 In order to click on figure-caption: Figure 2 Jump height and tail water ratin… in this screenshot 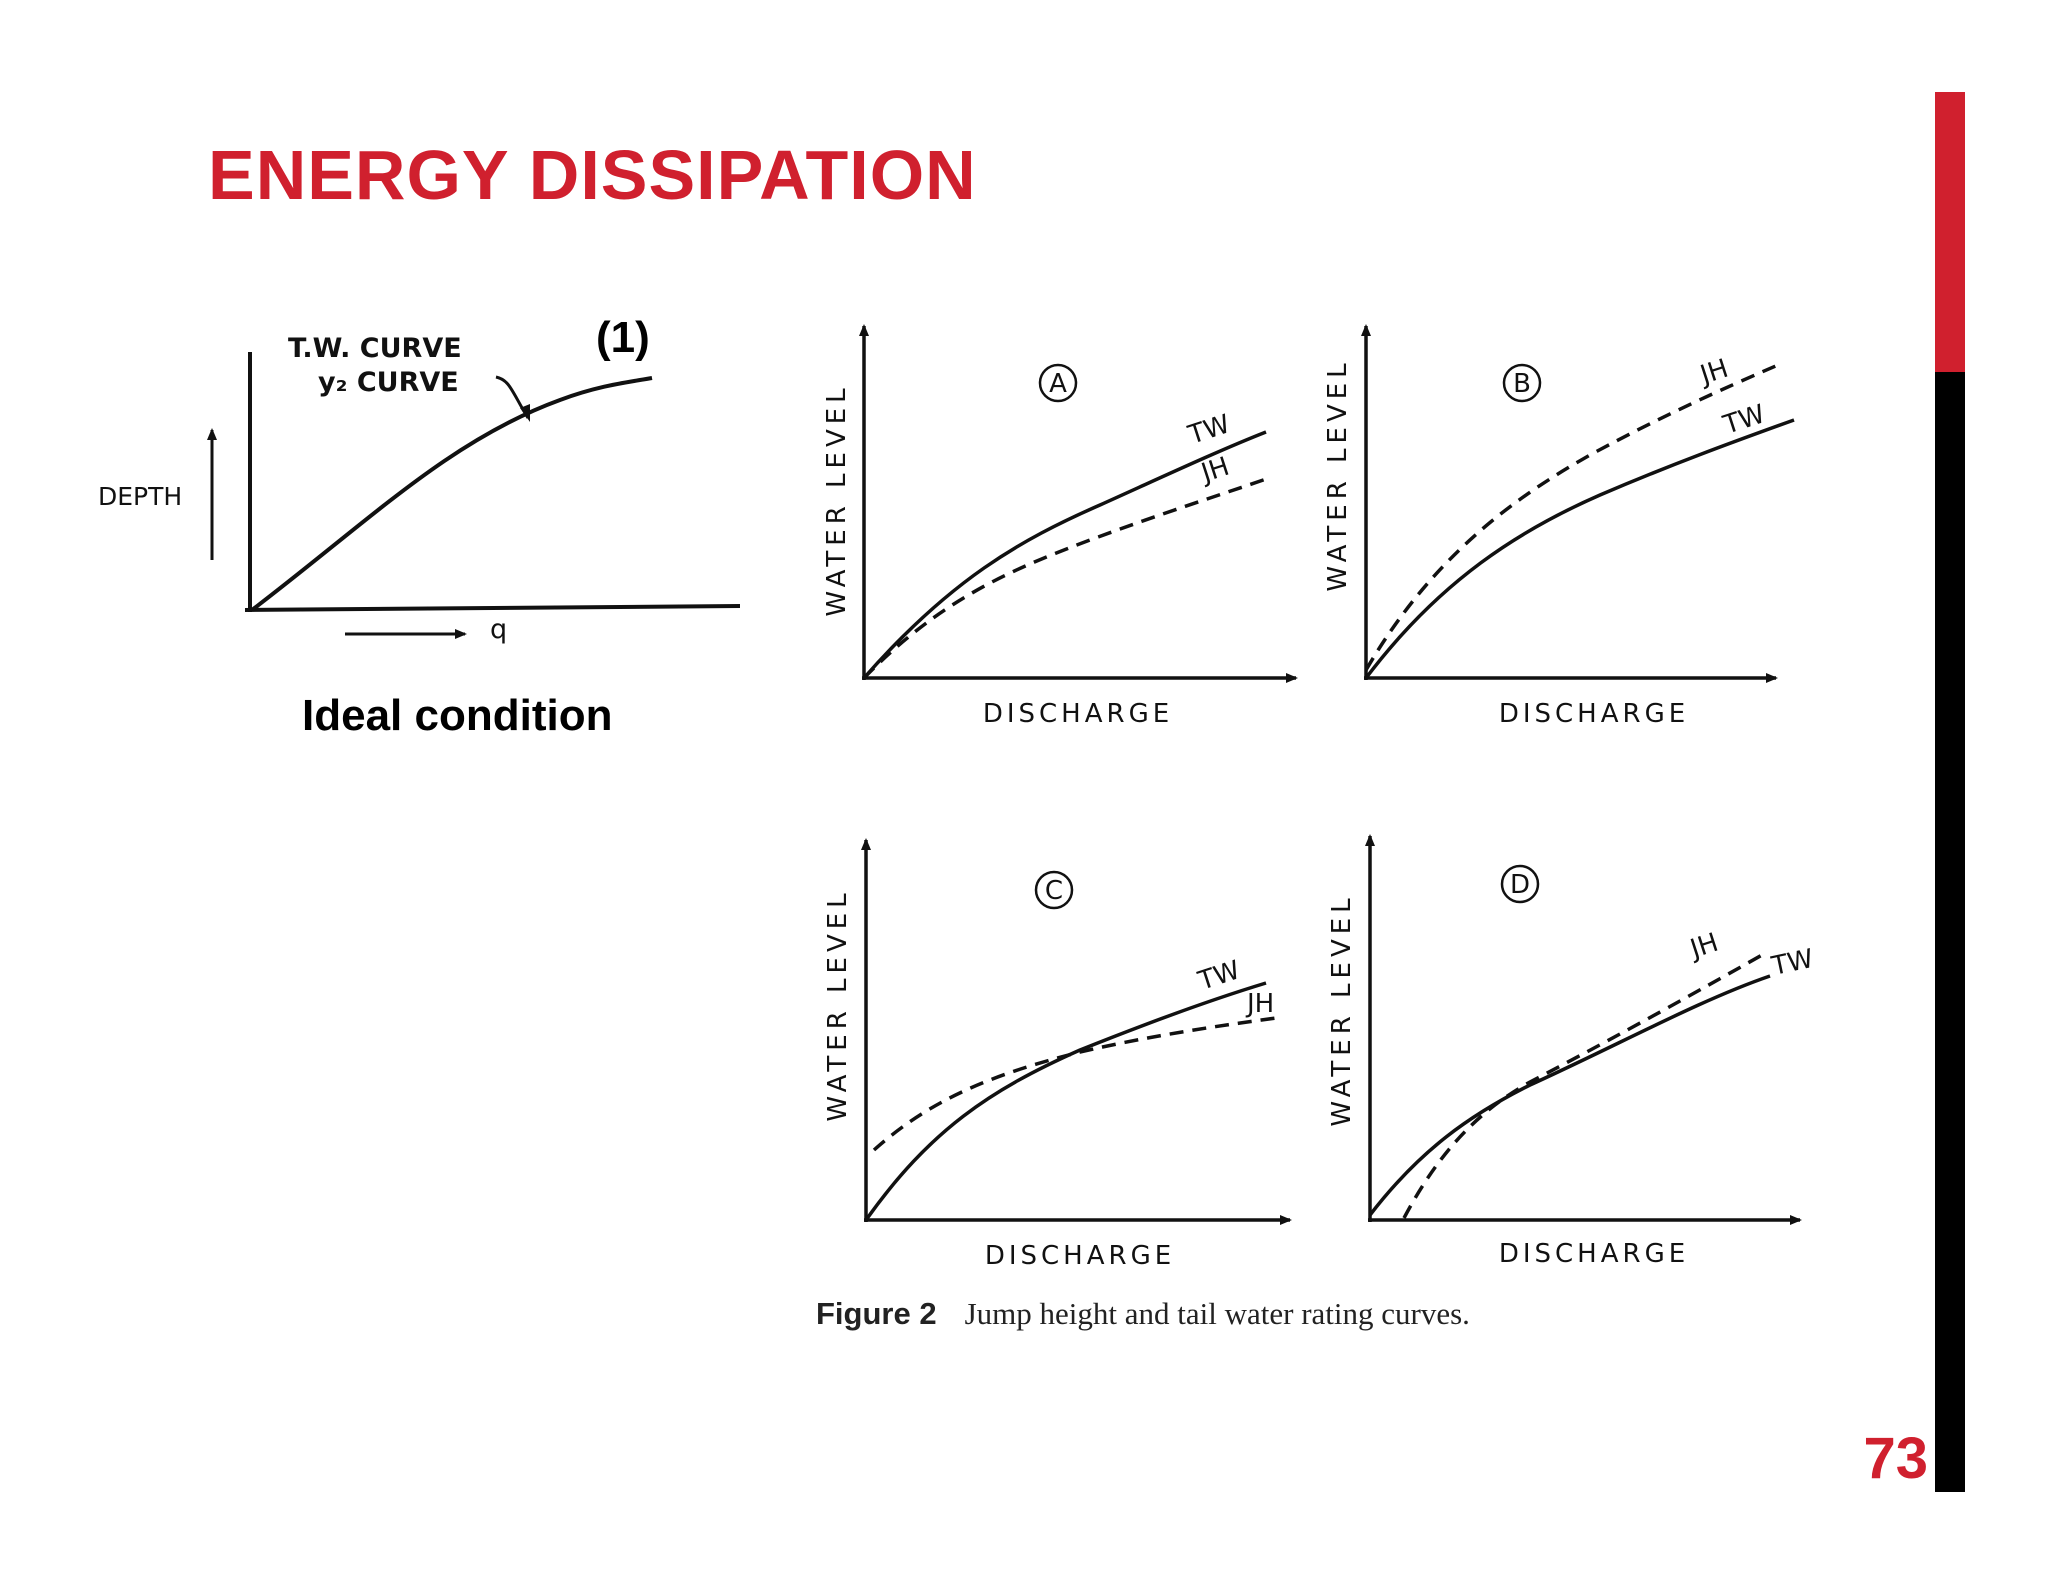, I will do `click(1143, 1313)`.